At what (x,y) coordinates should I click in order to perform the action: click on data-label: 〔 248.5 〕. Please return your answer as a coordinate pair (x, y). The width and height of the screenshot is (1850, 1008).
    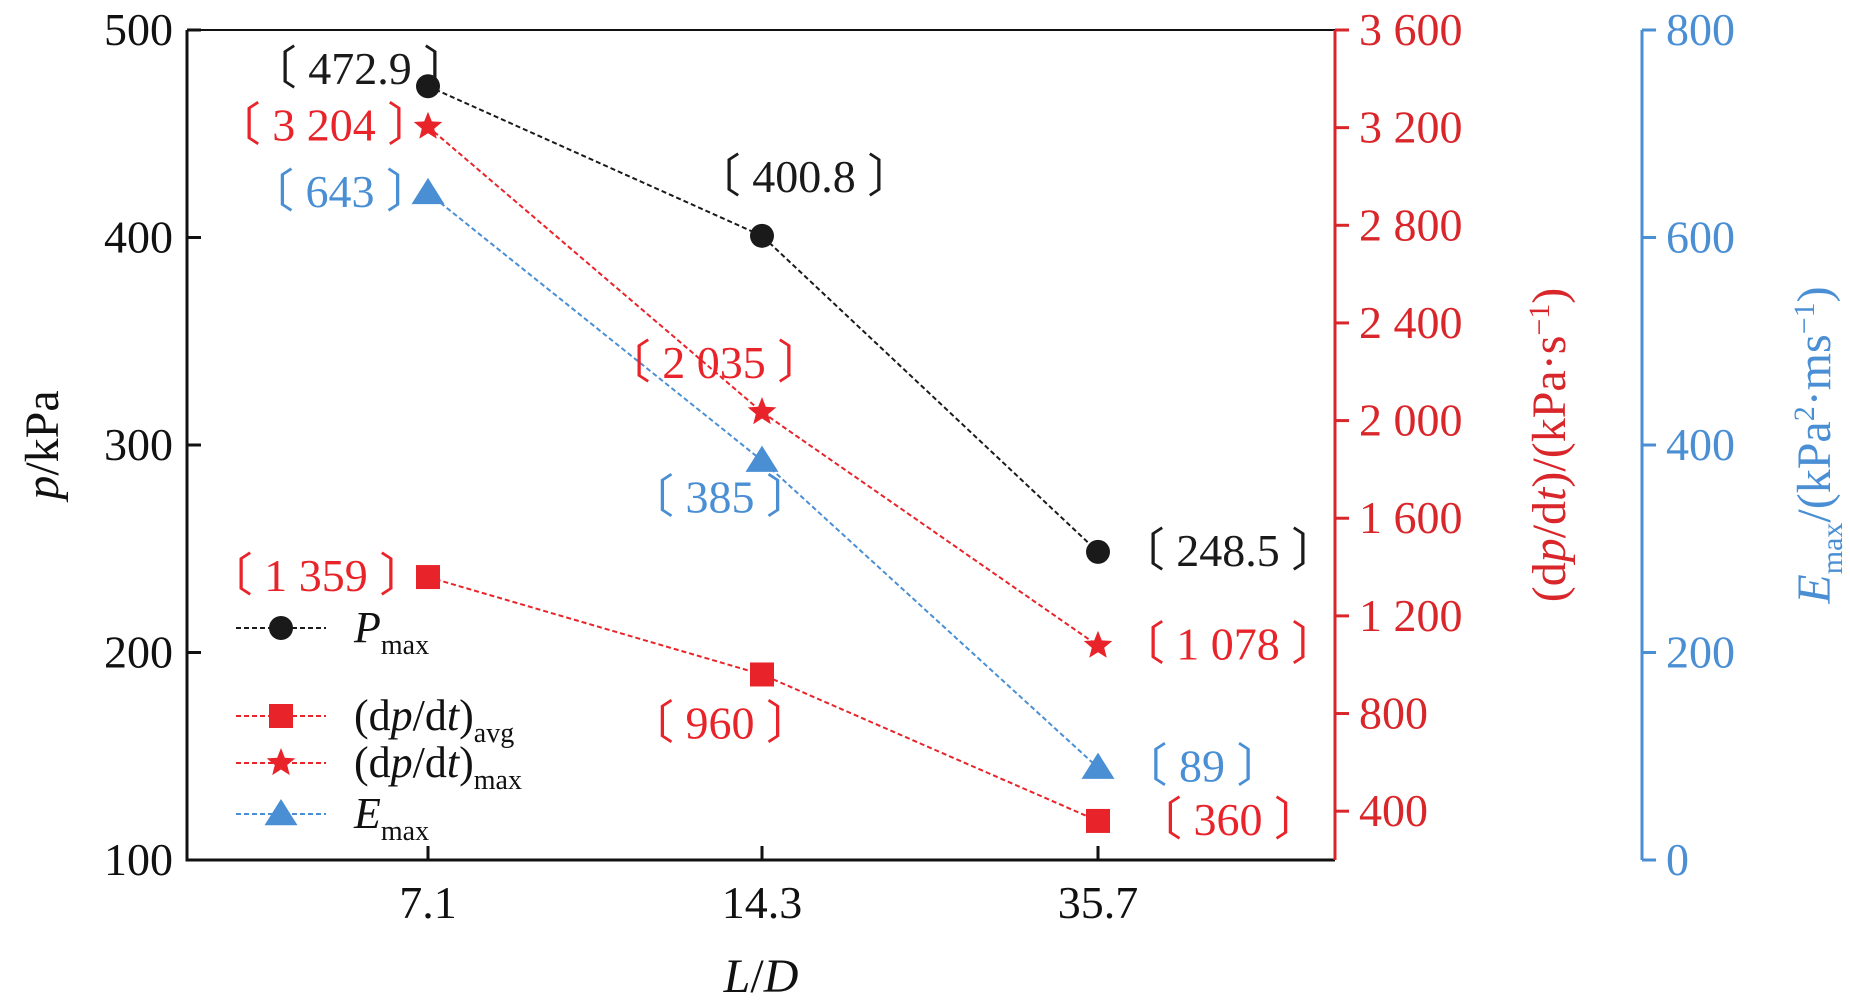
    Looking at the image, I should click on (1228, 550).